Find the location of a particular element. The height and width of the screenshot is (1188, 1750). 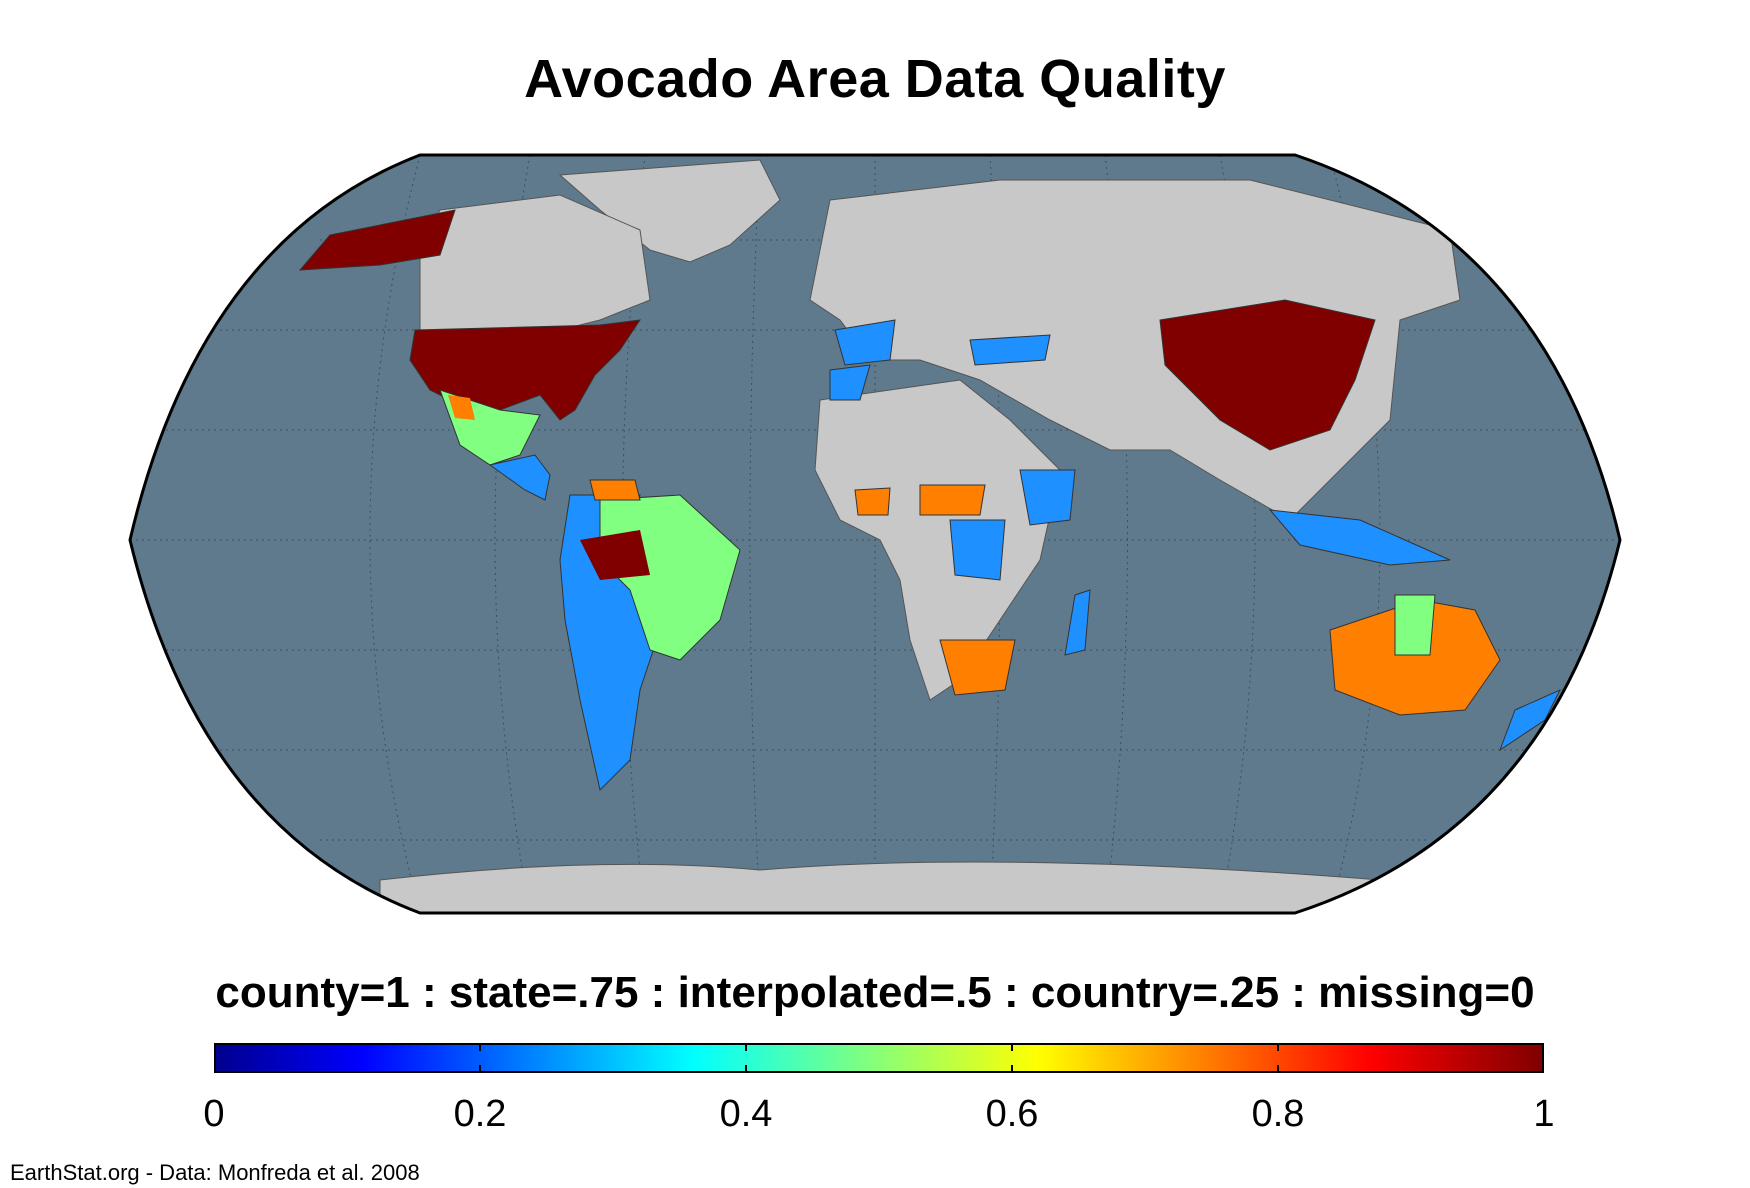

map-title: Avocado Area Data Quality is located at coordinates (875, 79).